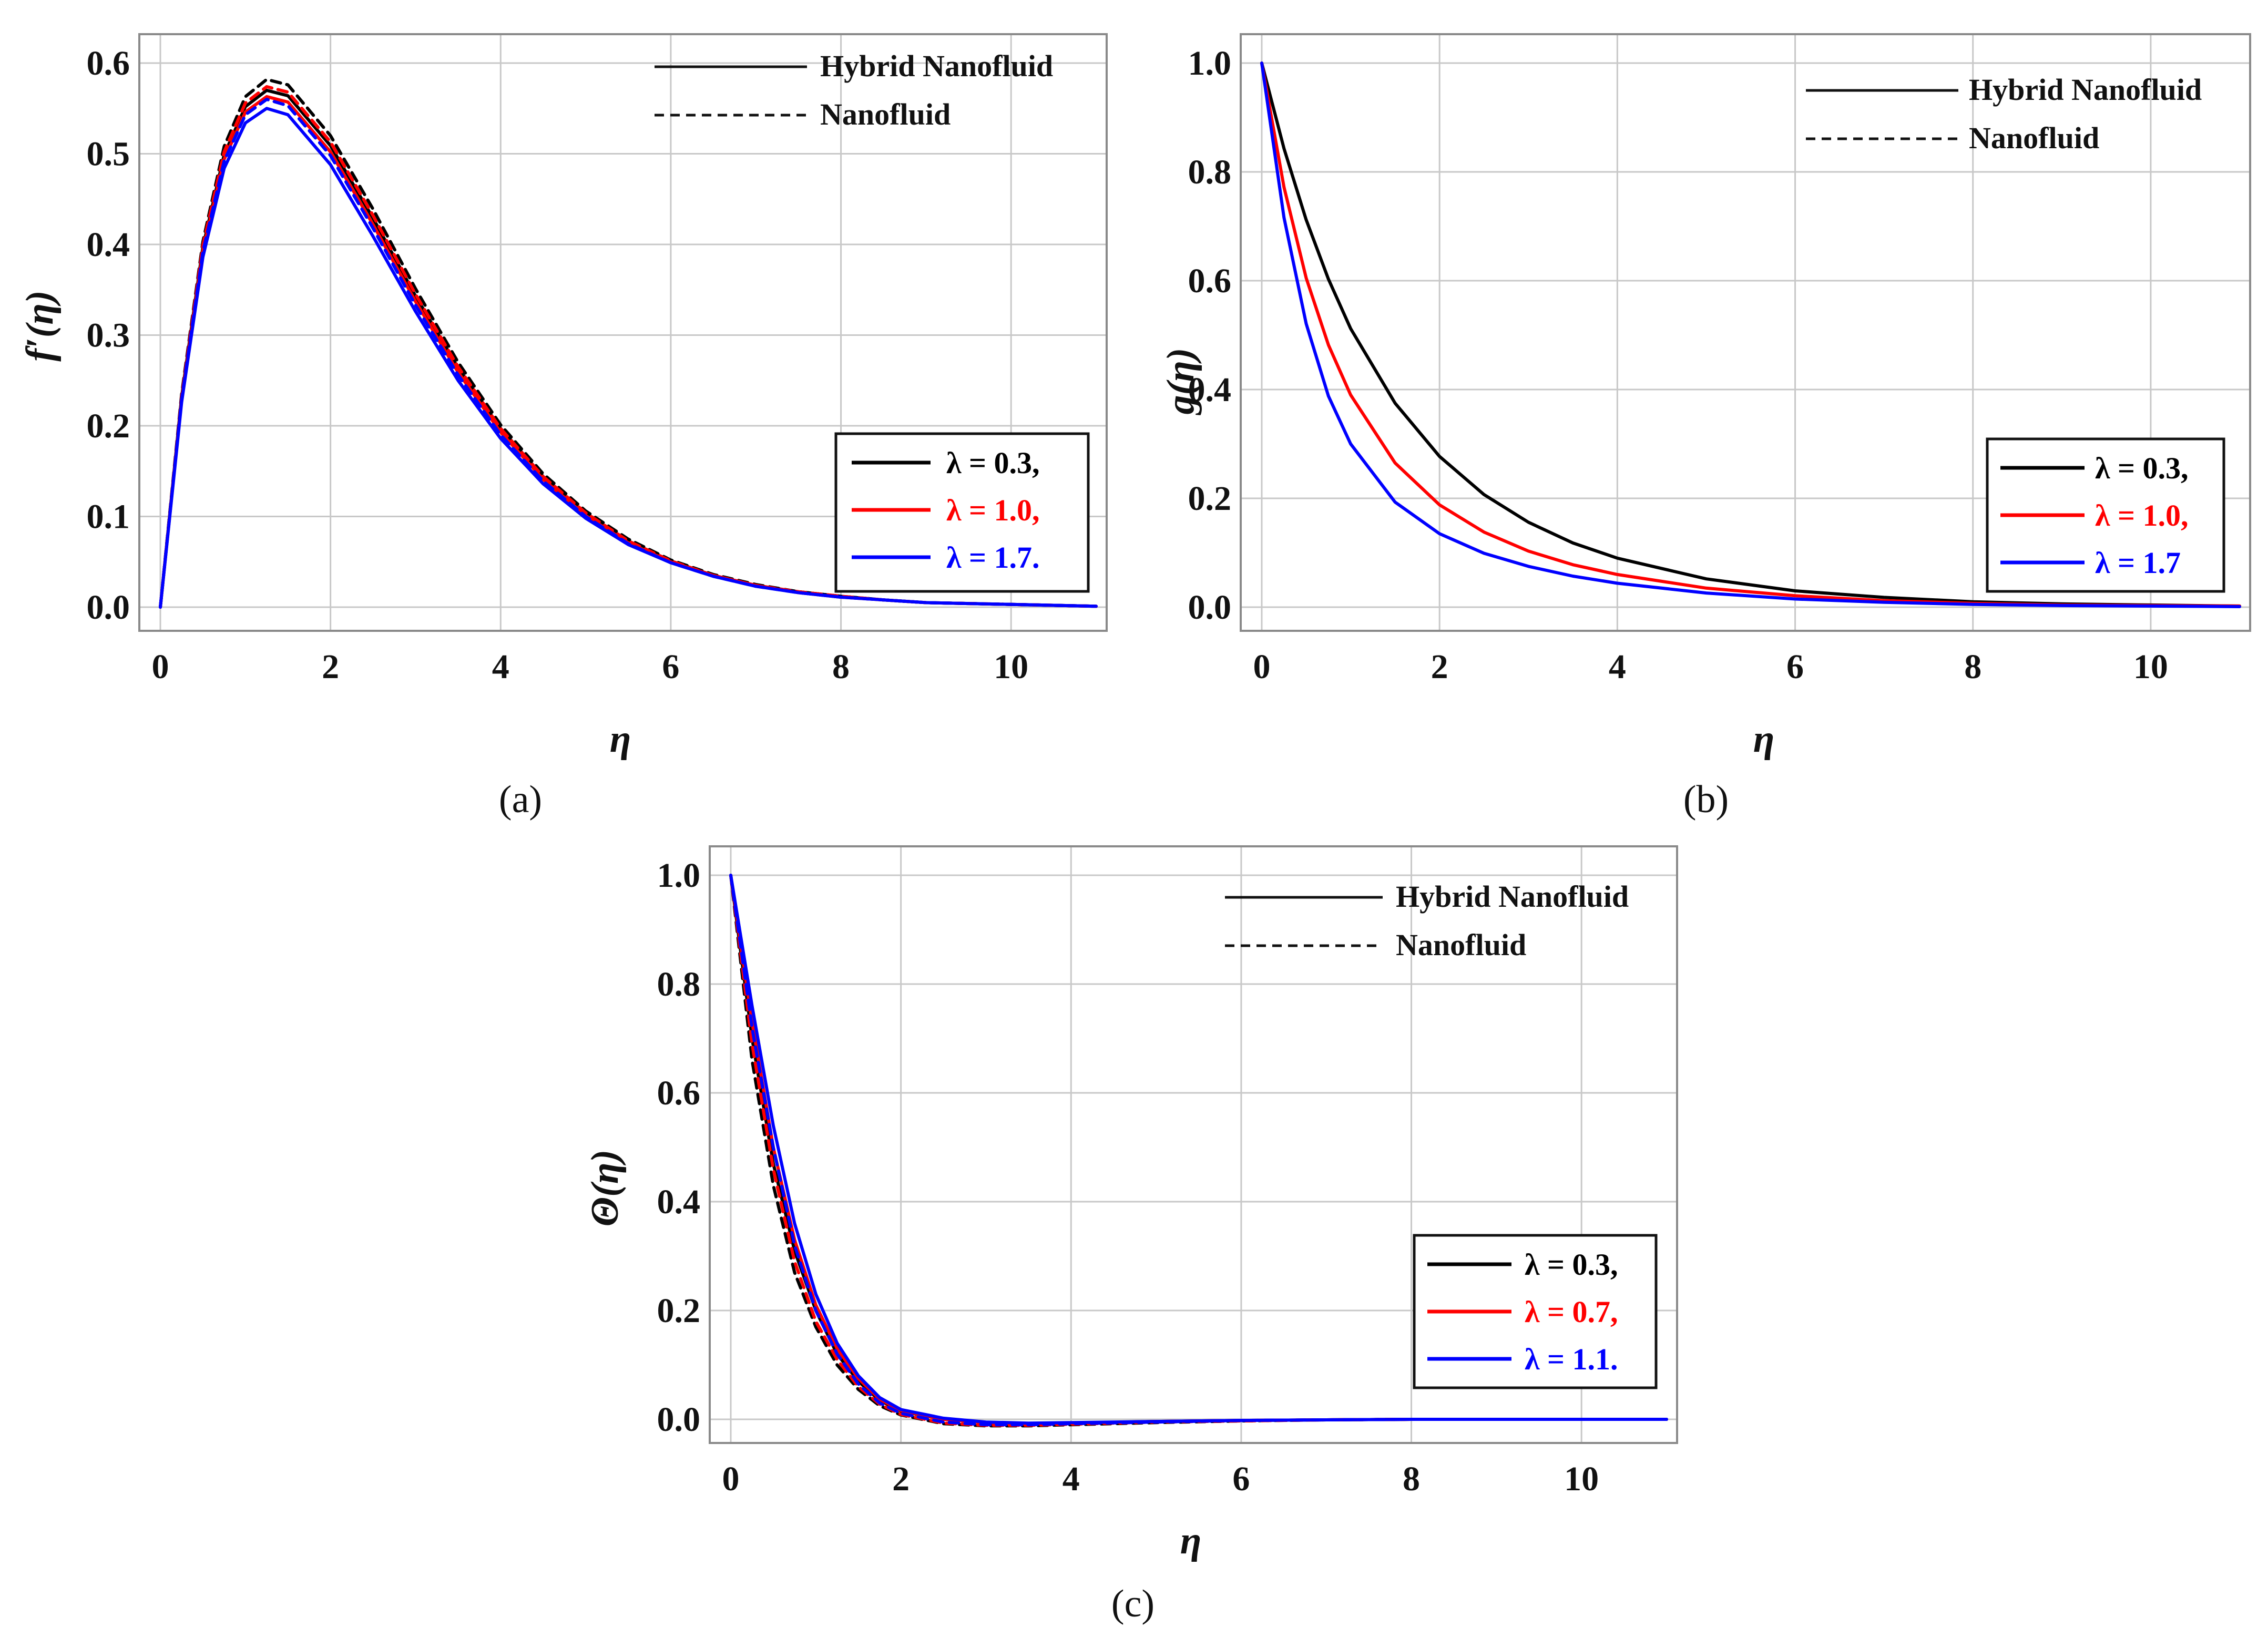 The width and height of the screenshot is (2268, 1638). I want to click on color-legend-label: λ = 0.7,, so click(1571, 1312).